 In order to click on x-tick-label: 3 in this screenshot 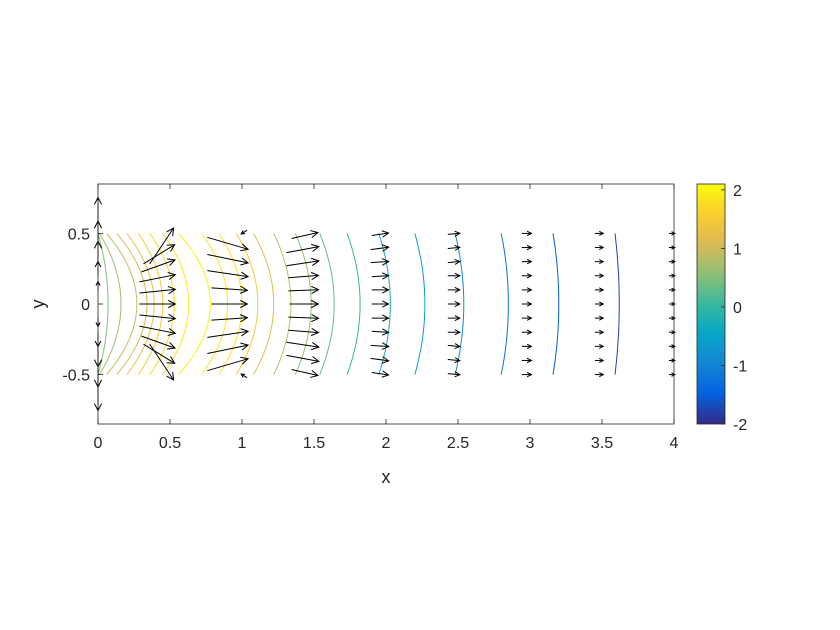, I will do `click(530, 443)`.